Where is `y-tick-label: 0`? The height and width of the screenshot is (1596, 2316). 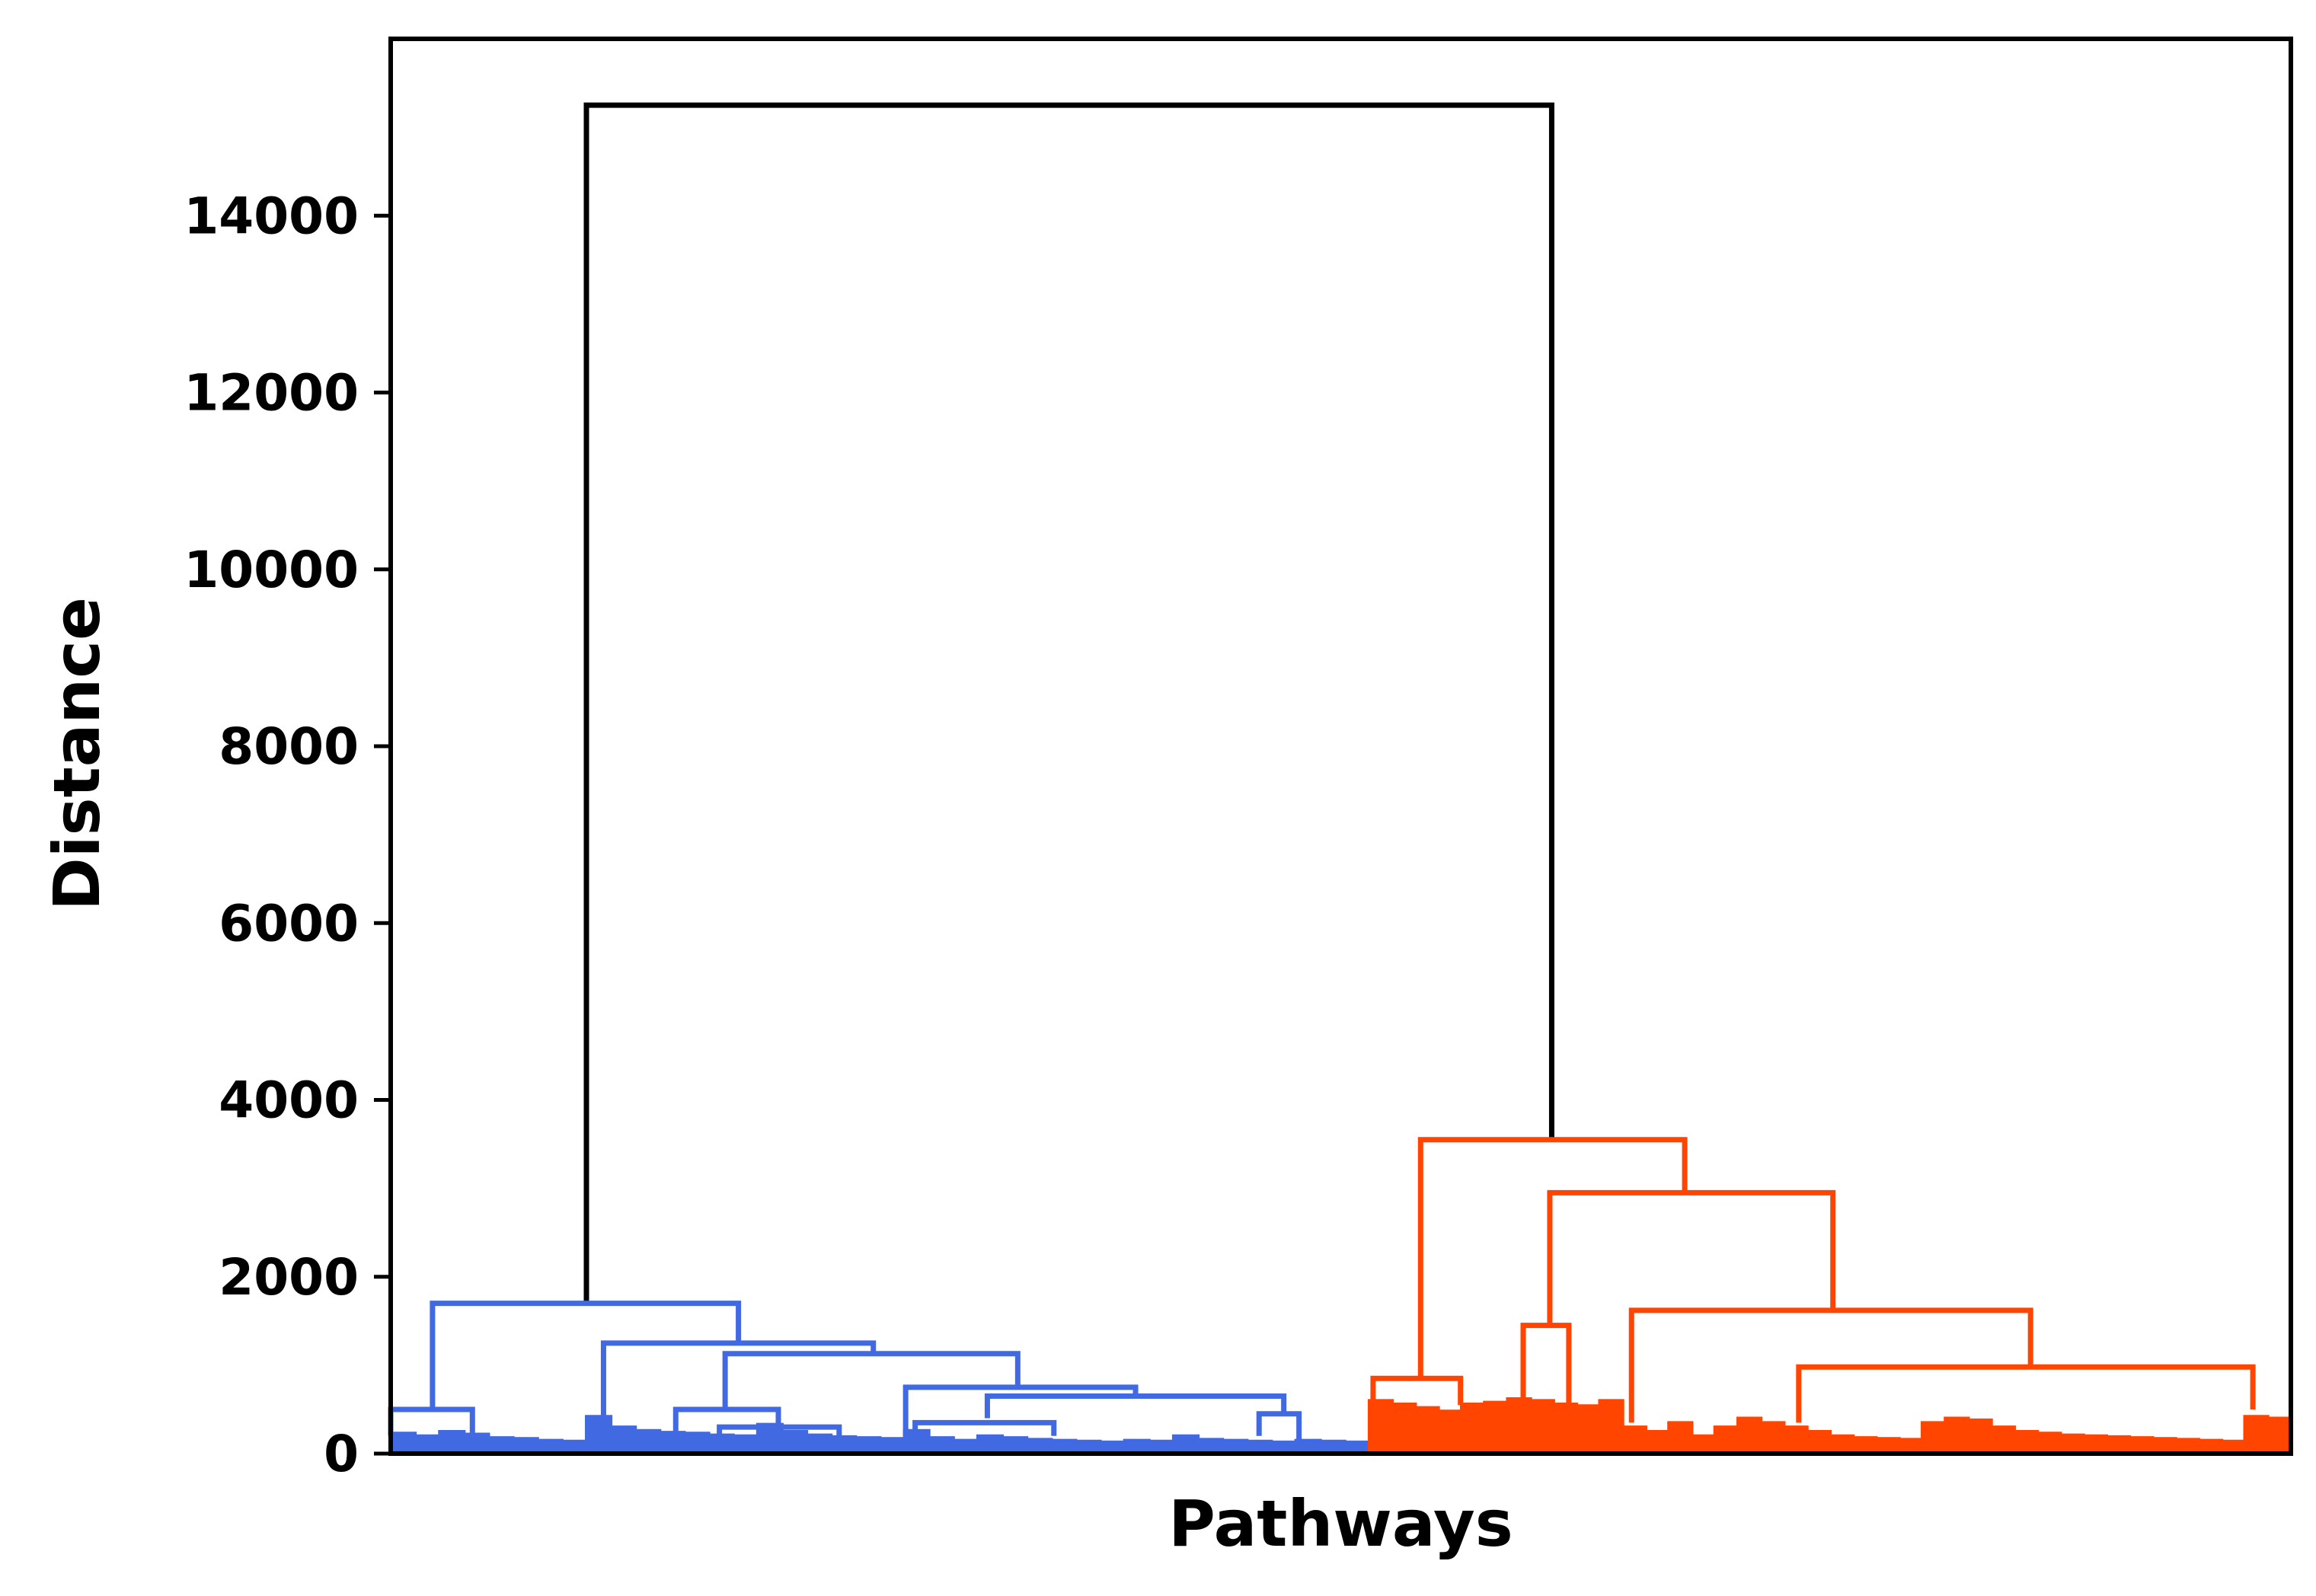 y-tick-label: 0 is located at coordinates (341, 1454).